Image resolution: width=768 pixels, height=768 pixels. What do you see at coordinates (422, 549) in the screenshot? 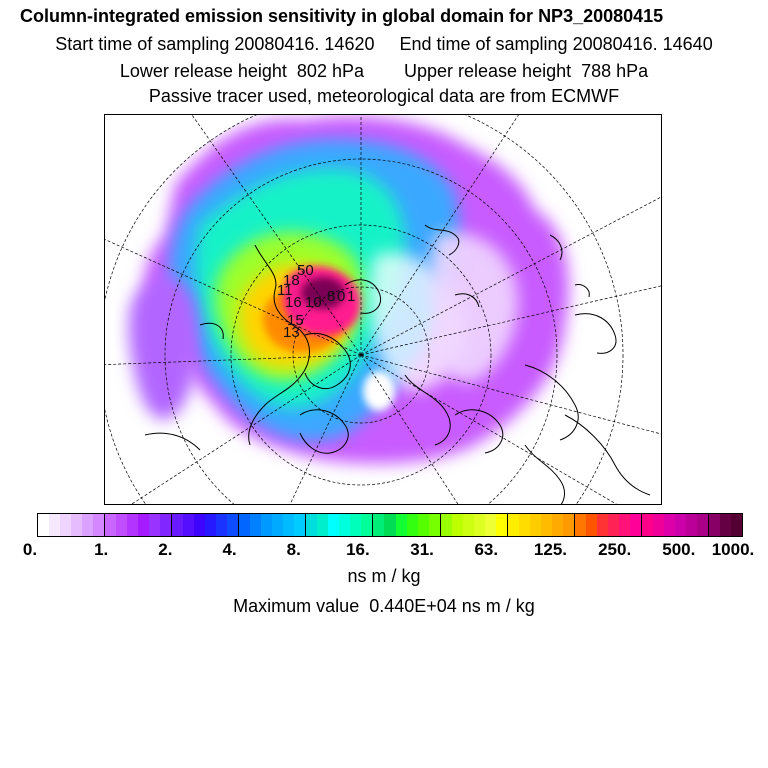
I see `colorbar-tick-label: 31.` at bounding box center [422, 549].